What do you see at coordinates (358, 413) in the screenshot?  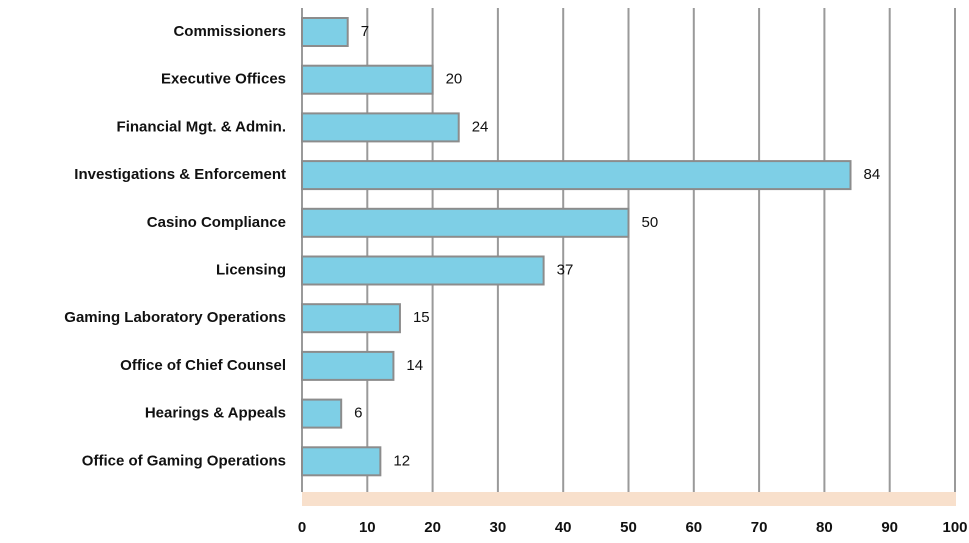 I see `value-label: 6` at bounding box center [358, 413].